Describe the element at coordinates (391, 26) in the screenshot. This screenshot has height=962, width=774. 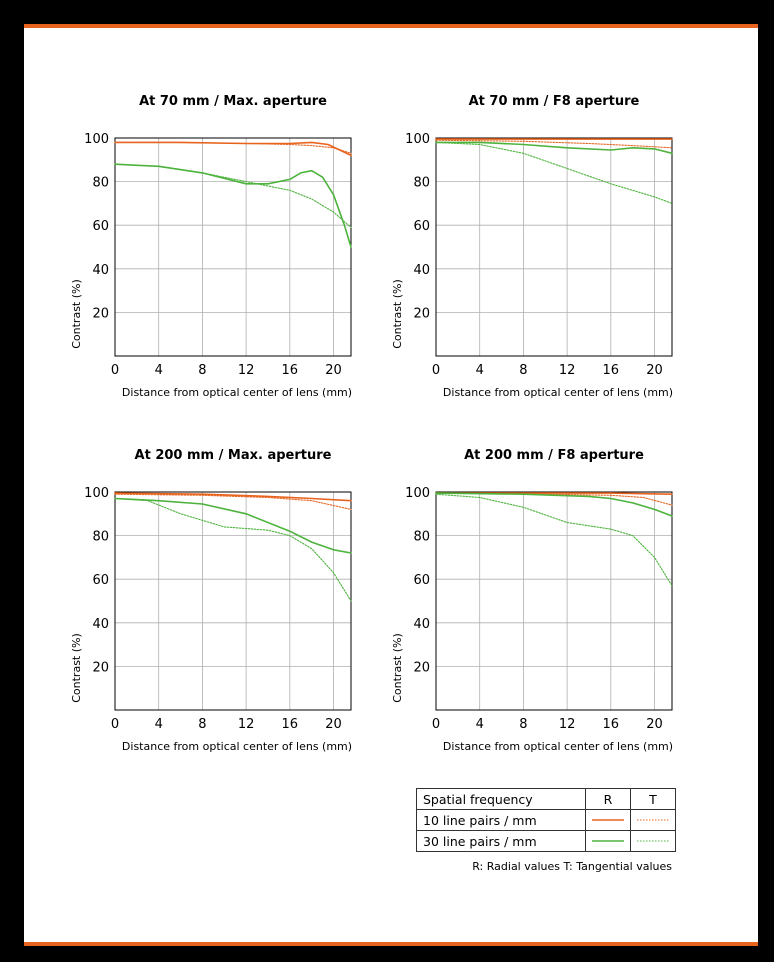
I see `top-accent-bar` at that location.